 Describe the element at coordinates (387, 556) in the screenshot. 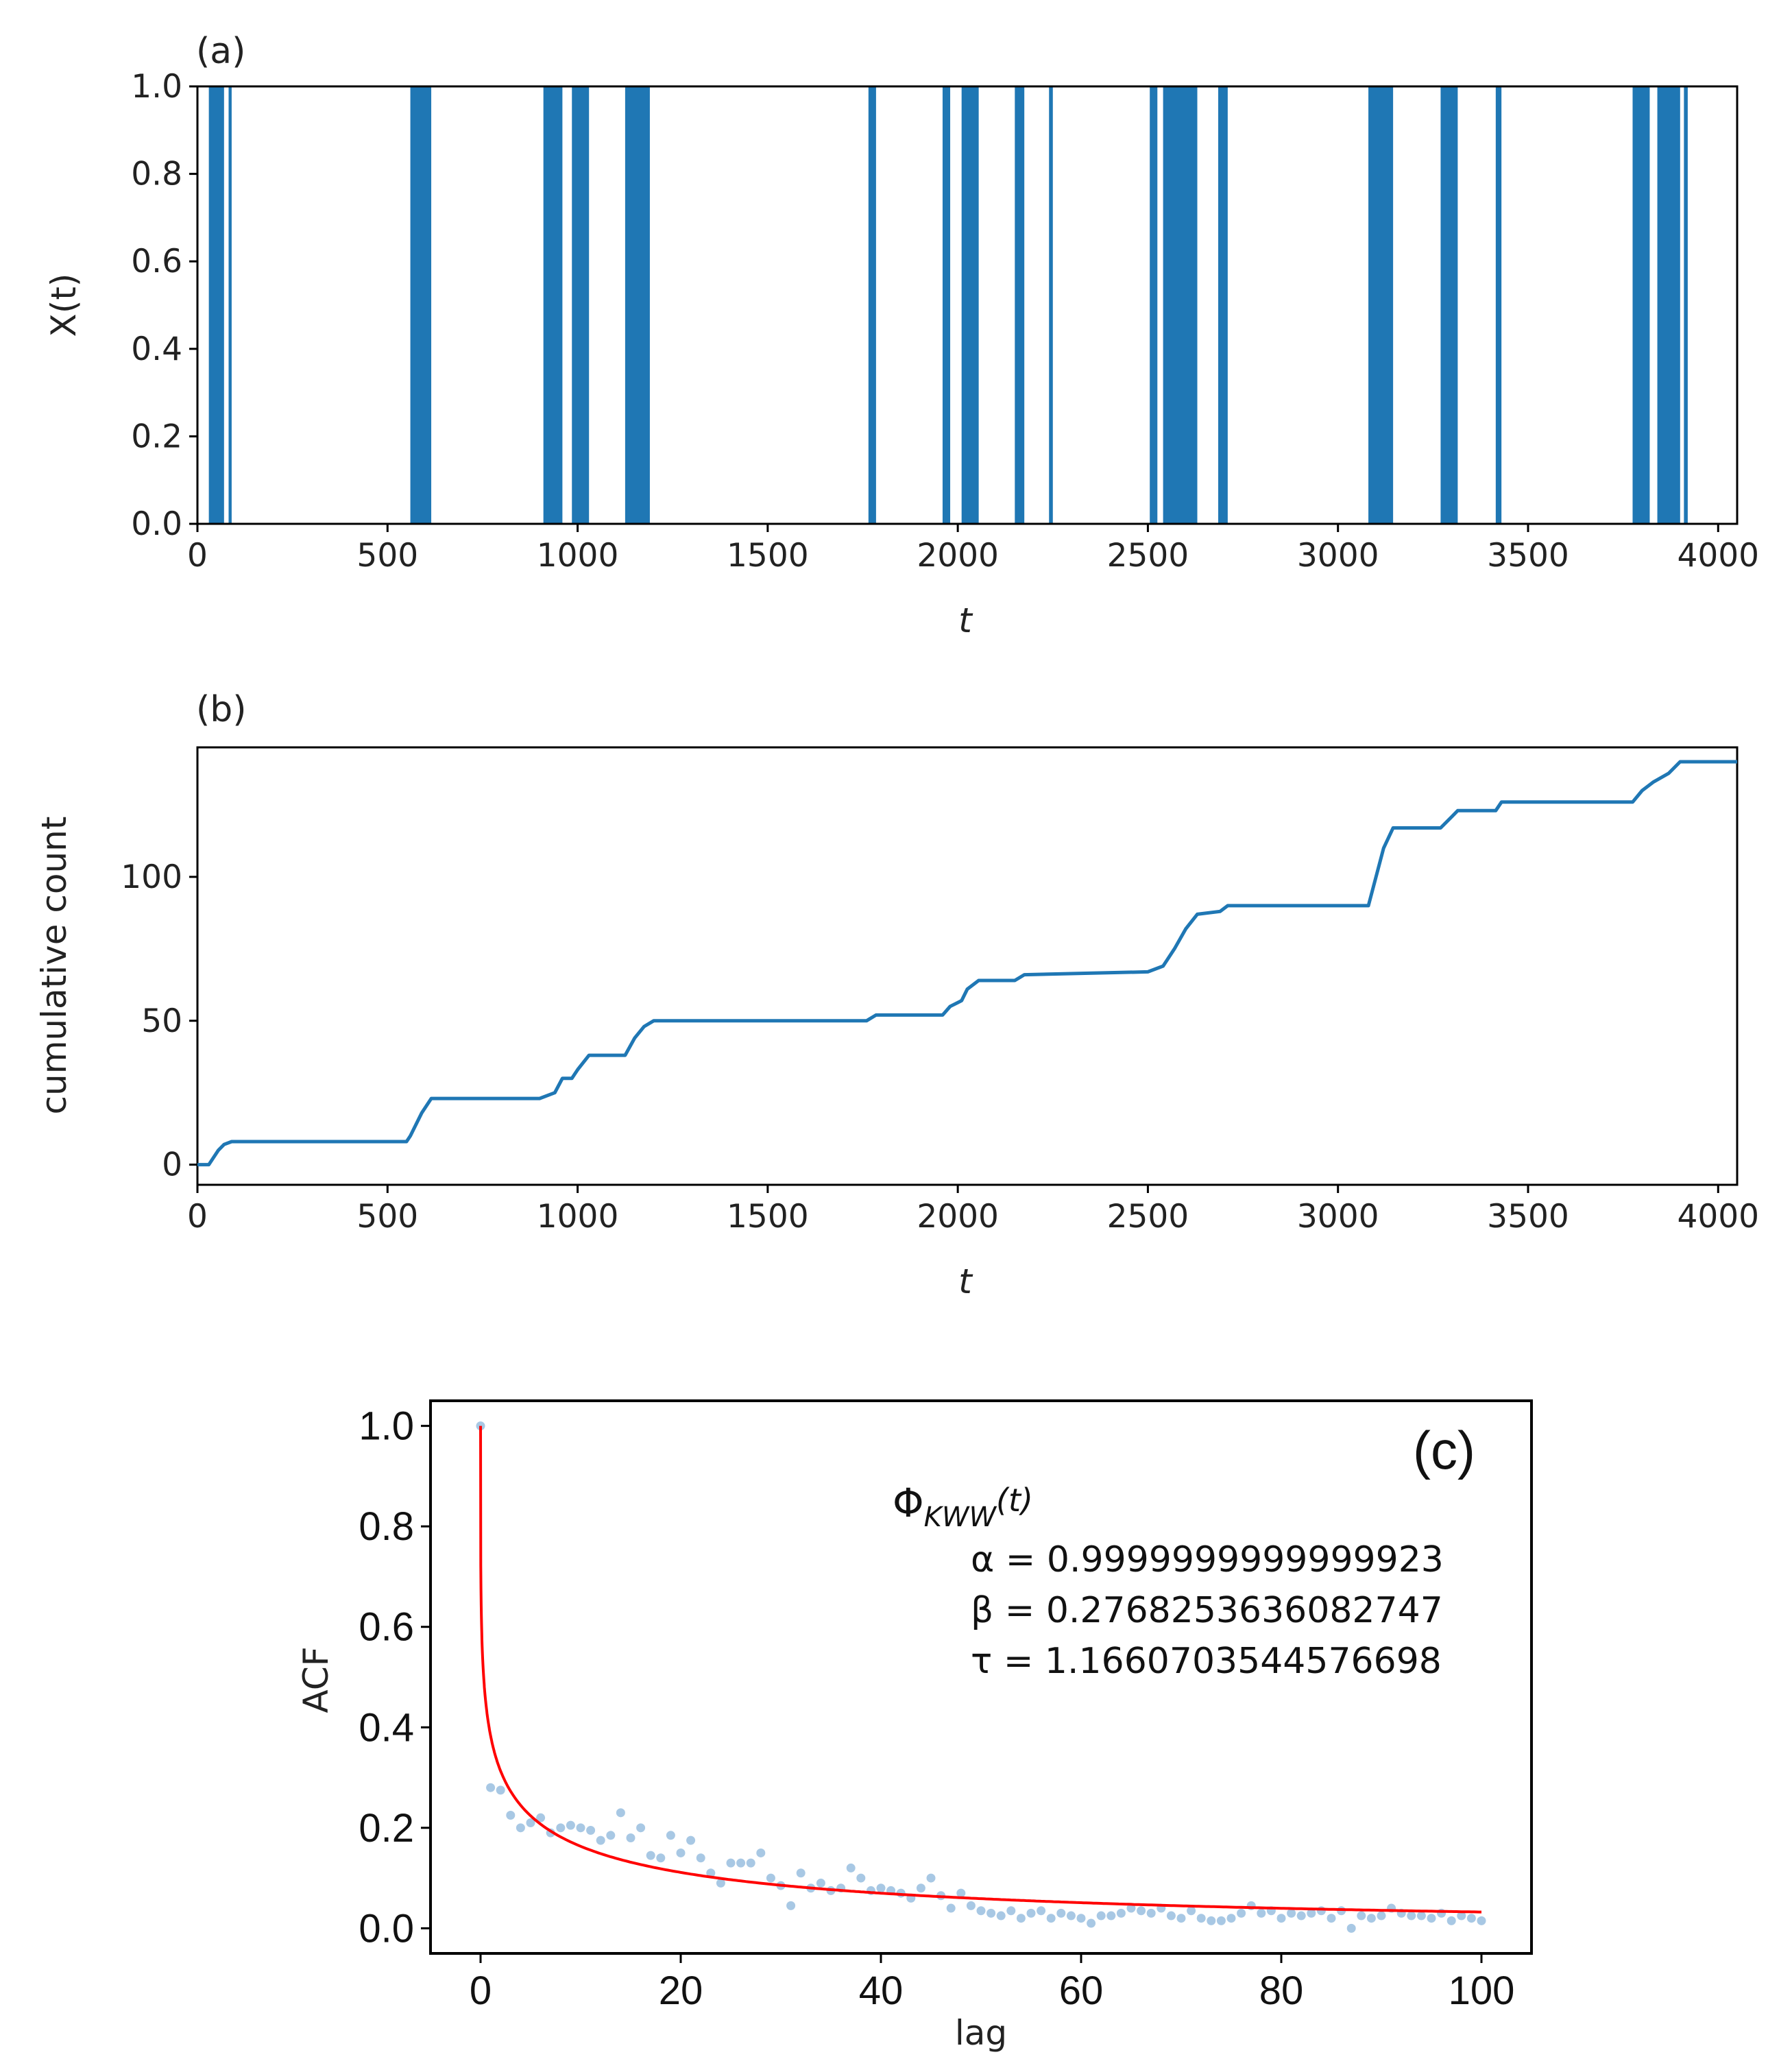

I see `panel-a-xtick-label: 500` at that location.